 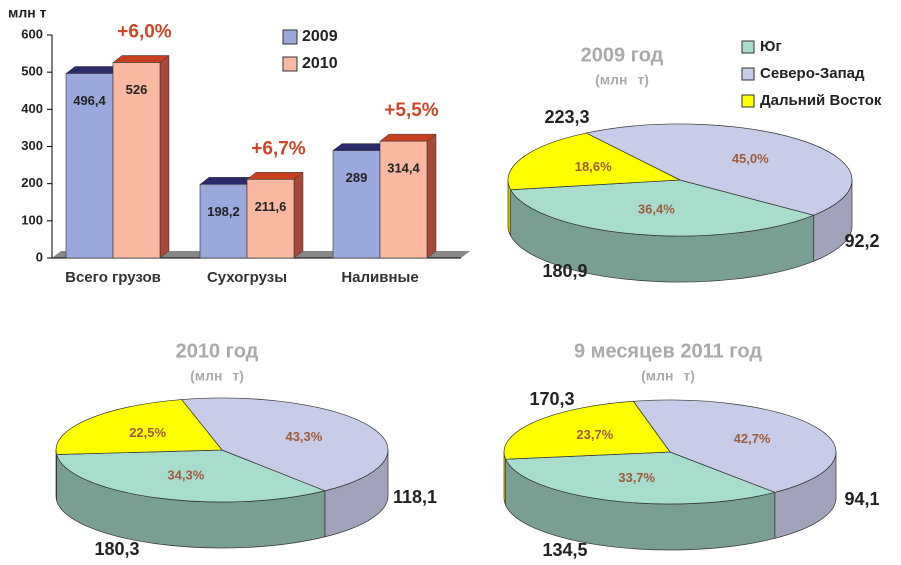 I want to click on annotation: +6,0%, so click(x=144, y=32).